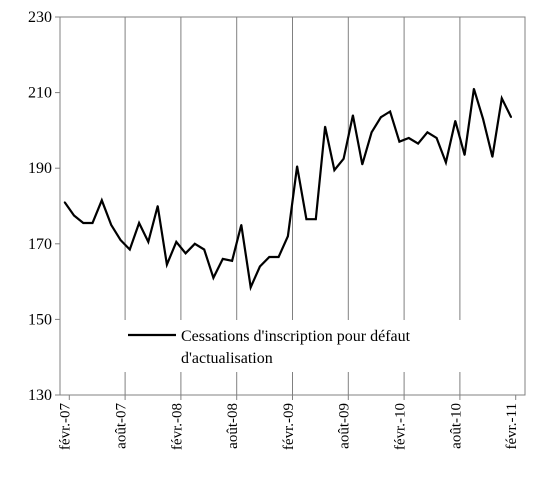 This screenshot has width=534, height=477. Describe the element at coordinates (40, 93) in the screenshot. I see `y-tick-label: 210` at that location.